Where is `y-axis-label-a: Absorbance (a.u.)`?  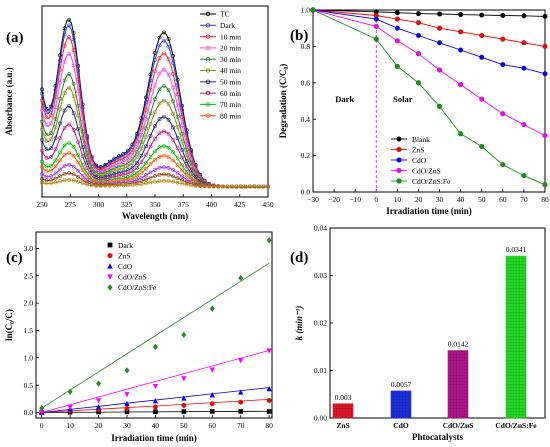 y-axis-label-a: Absorbance (a.u.) is located at coordinates (9, 101).